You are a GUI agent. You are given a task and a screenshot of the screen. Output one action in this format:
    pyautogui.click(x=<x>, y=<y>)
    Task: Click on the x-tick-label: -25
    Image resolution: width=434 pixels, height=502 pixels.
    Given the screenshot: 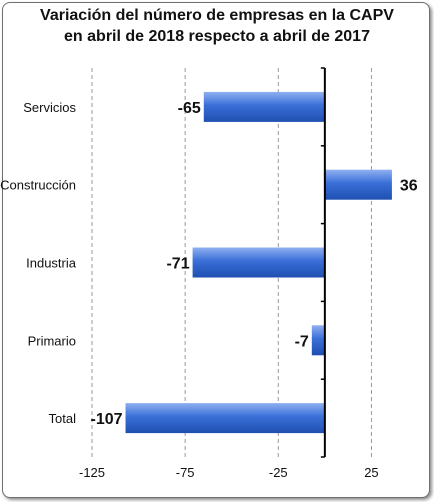 What is the action you would take?
    pyautogui.click(x=278, y=472)
    